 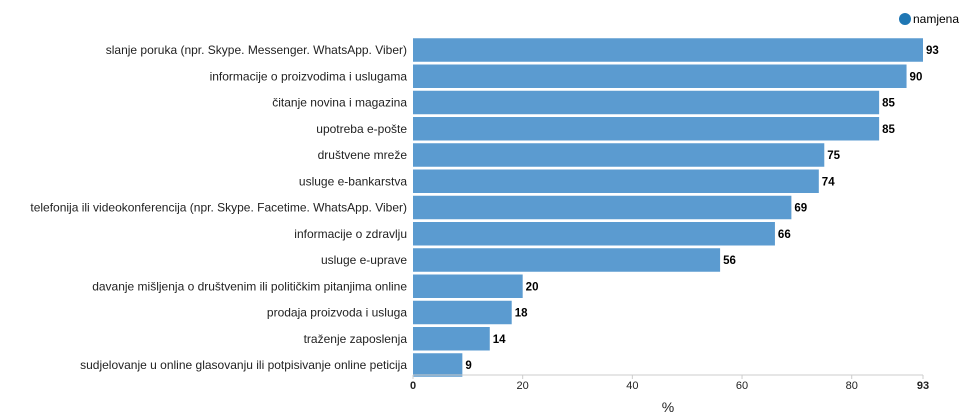 I want to click on value-label: 18, so click(x=521, y=314).